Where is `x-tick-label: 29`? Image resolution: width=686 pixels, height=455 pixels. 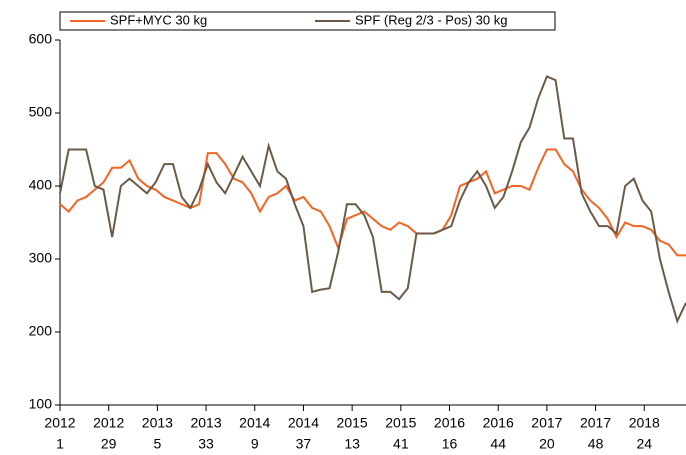
x-tick-label: 29 is located at coordinates (109, 444).